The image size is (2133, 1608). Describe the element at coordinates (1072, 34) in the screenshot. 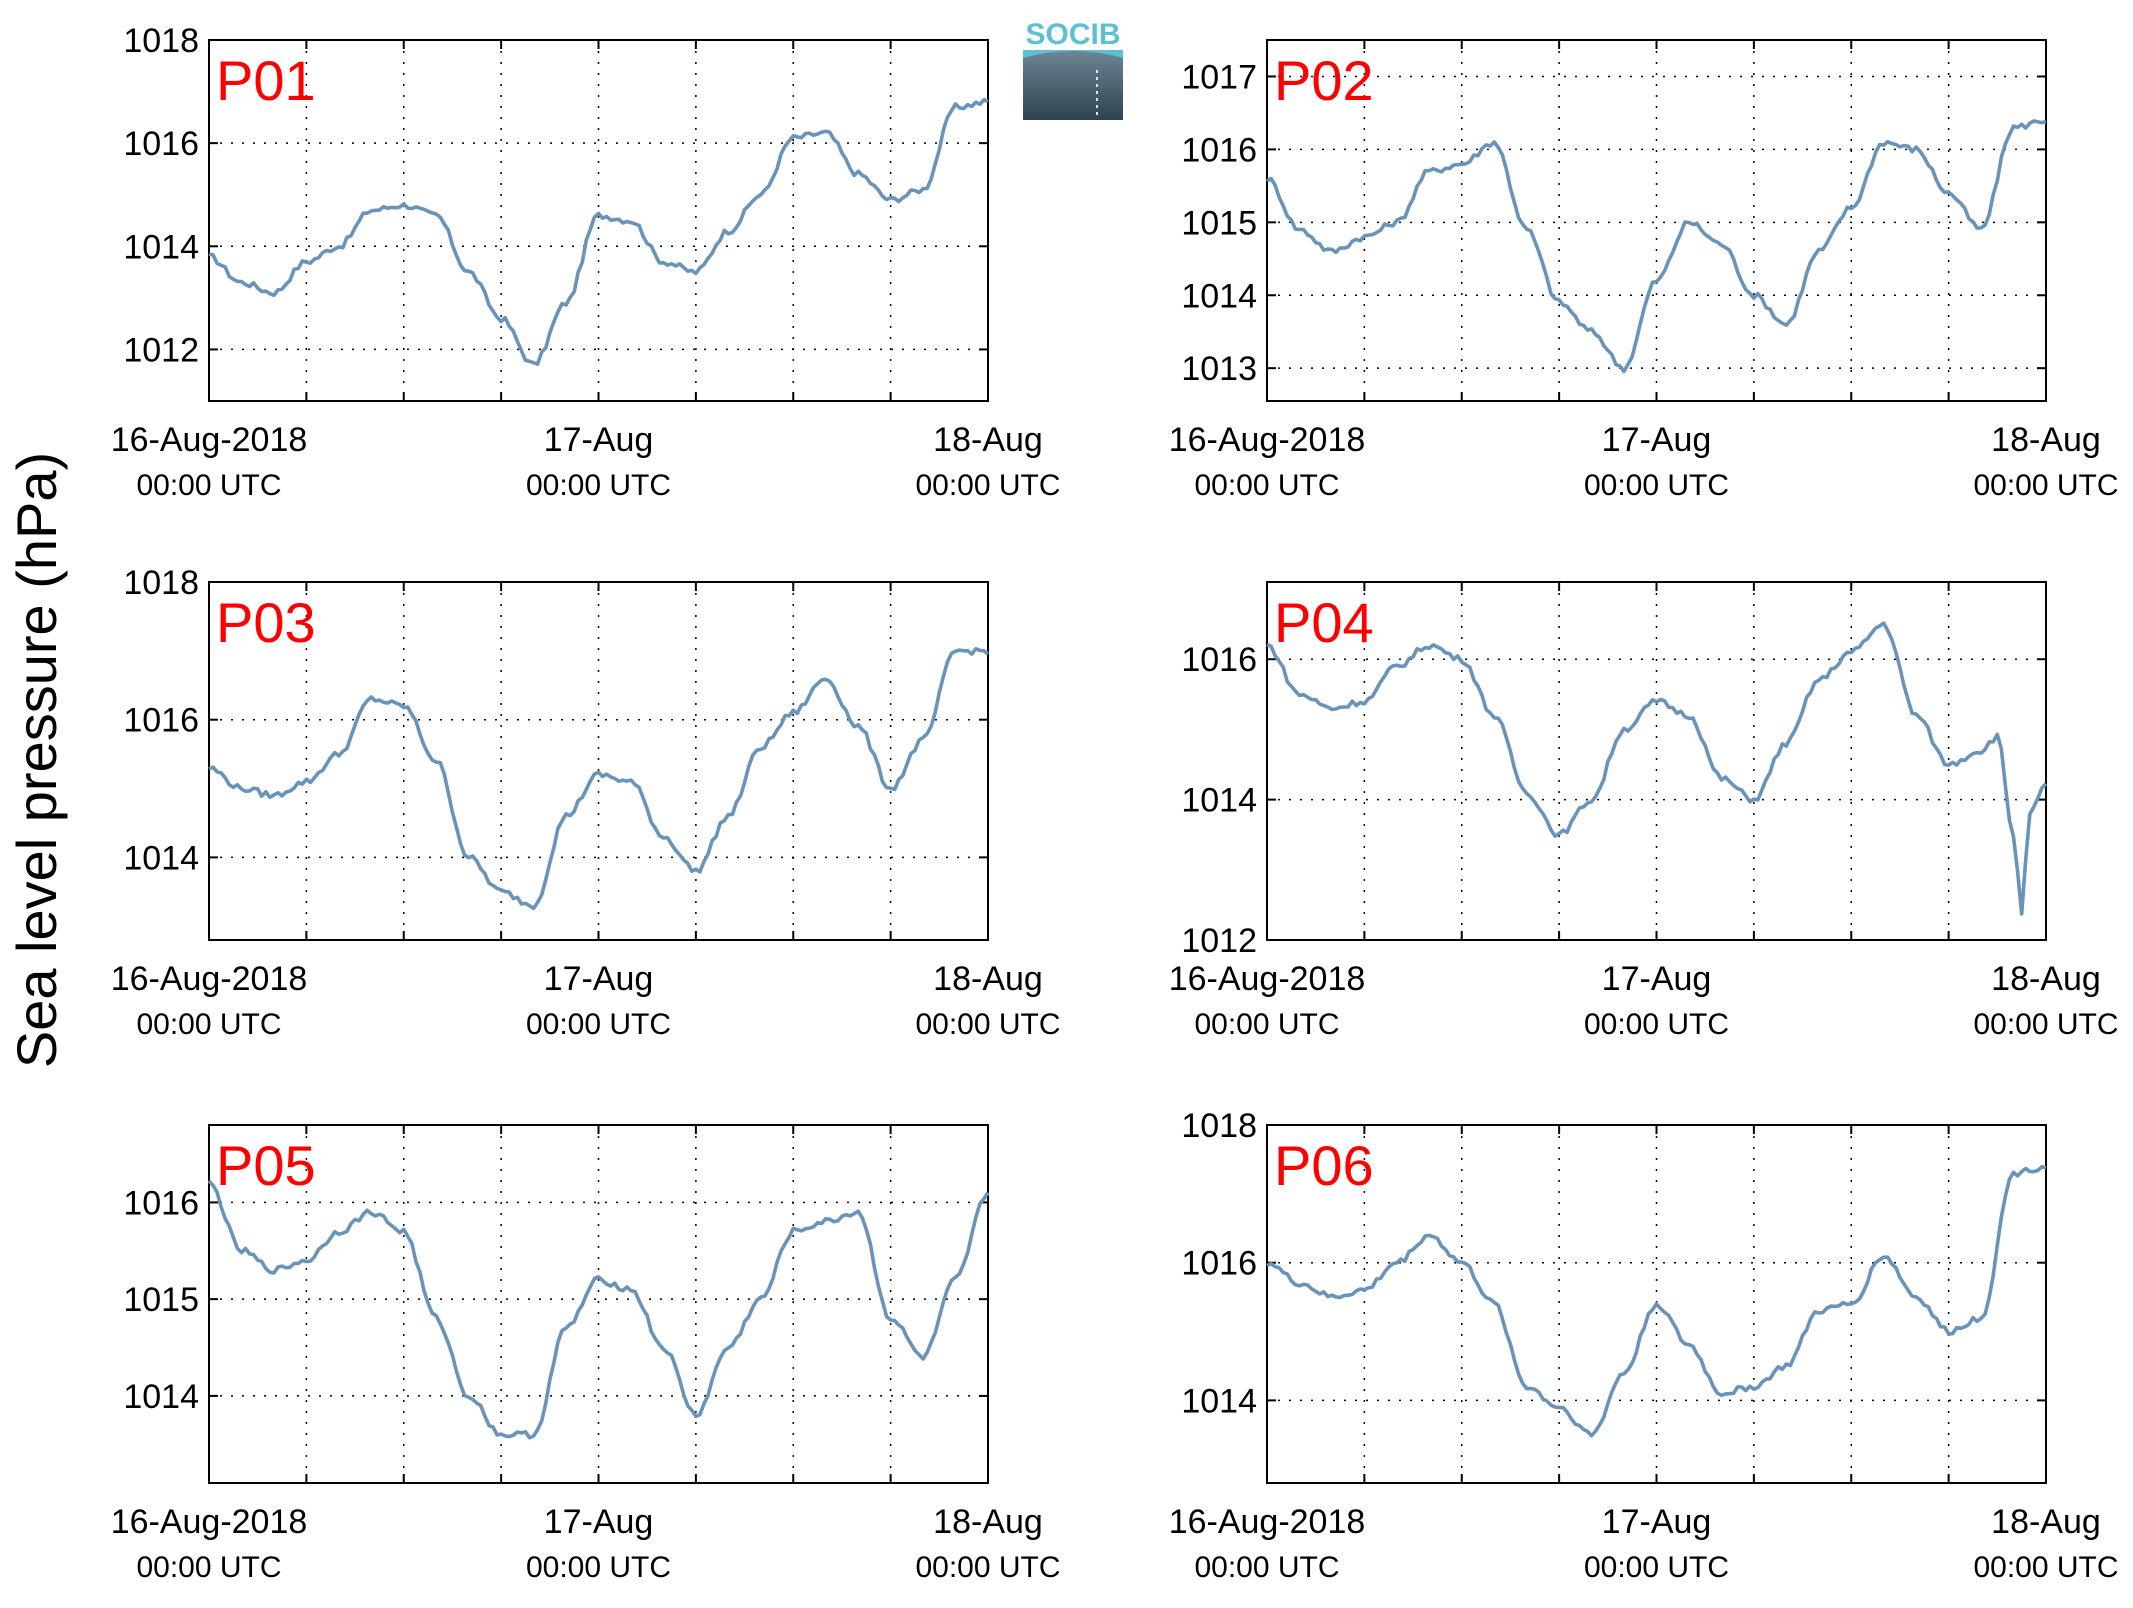

I see `logo-text: SOCIB` at that location.